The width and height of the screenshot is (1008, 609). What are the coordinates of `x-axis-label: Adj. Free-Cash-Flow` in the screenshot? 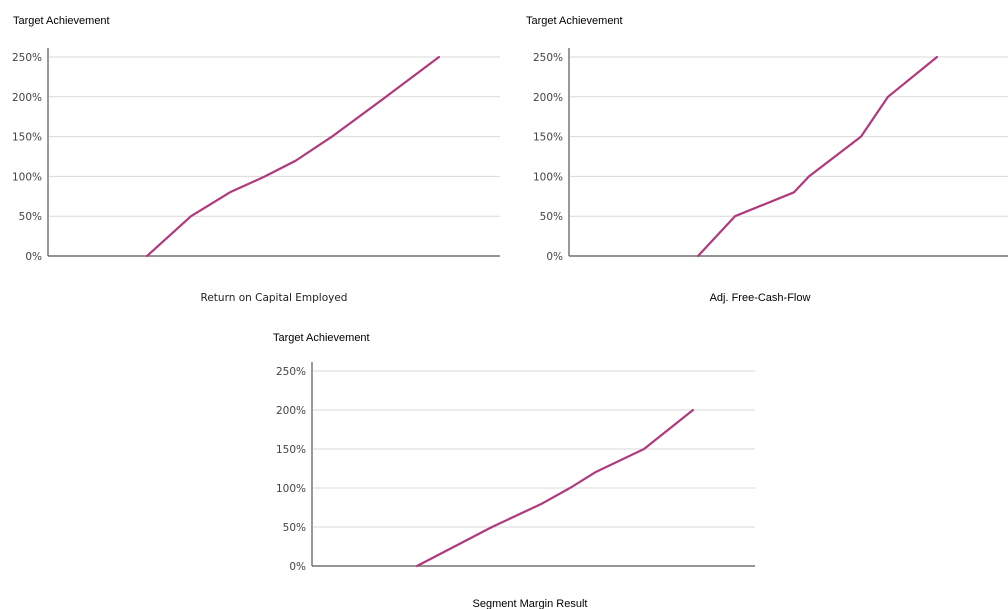 It's located at (760, 298).